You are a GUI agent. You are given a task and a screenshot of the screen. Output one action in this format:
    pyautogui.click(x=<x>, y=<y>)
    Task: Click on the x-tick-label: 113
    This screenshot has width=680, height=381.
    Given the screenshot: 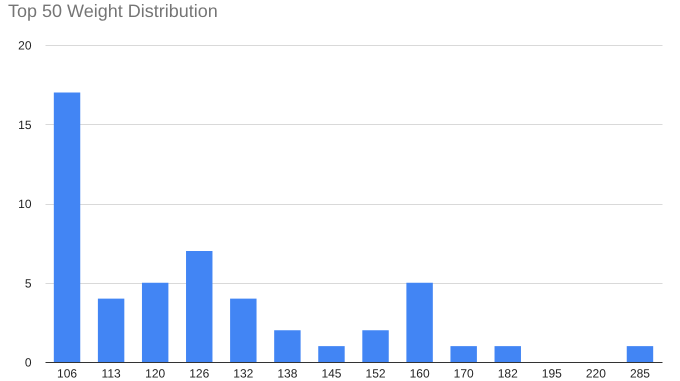 What is the action you would take?
    pyautogui.click(x=111, y=373)
    